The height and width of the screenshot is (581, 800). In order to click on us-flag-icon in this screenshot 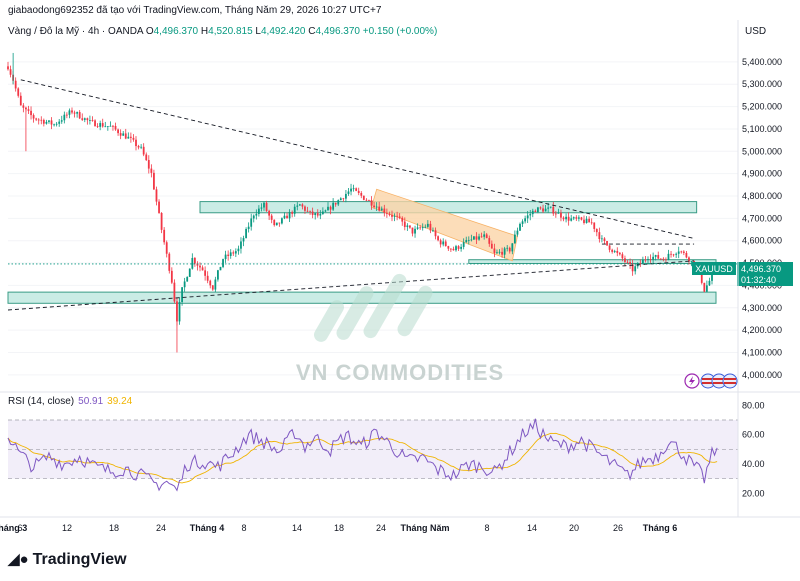, I will do `click(730, 381)`.